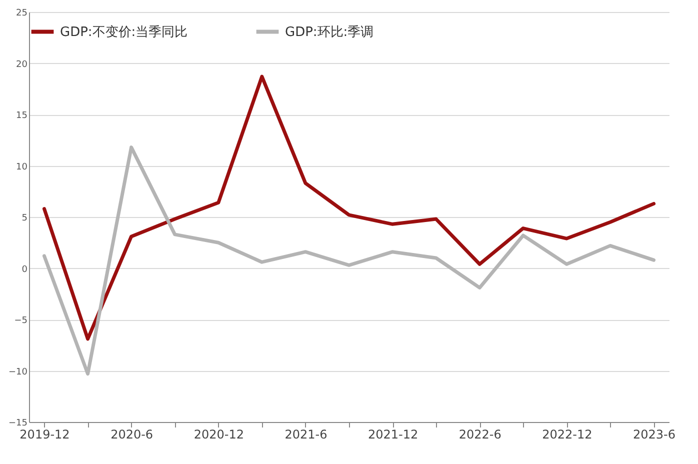 Image resolution: width=698 pixels, height=464 pixels. What do you see at coordinates (132, 435) in the screenshot?
I see `x-tick-label: 2020-6` at bounding box center [132, 435].